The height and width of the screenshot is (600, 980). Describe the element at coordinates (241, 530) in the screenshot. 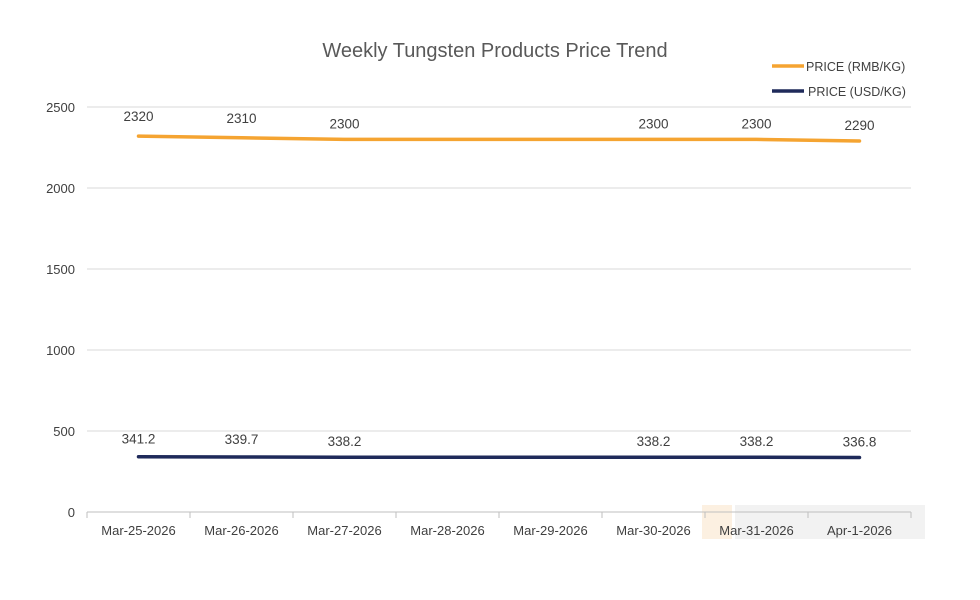

I see `x-tick-label: Mar-26-2026` at that location.